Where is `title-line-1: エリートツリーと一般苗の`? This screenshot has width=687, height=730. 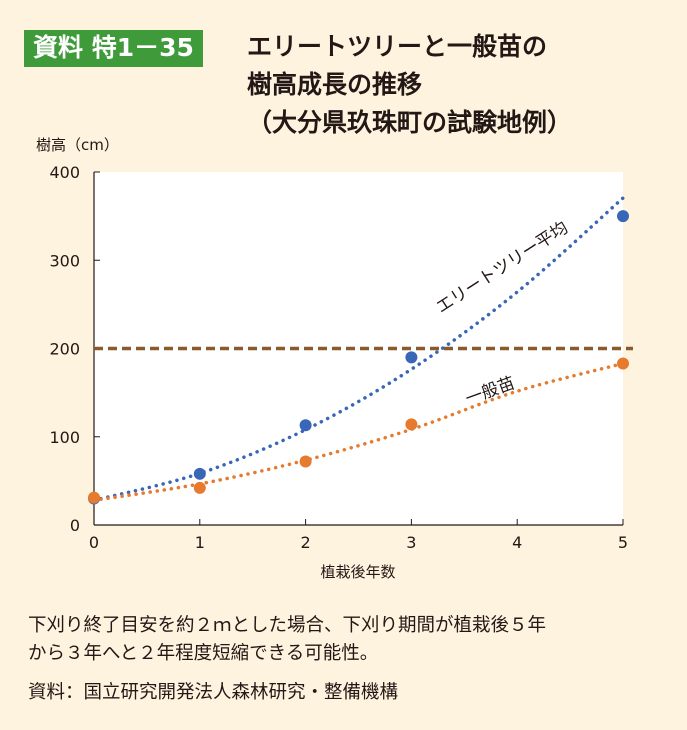
title-line-1: エリートツリーと一般苗の is located at coordinates (397, 46).